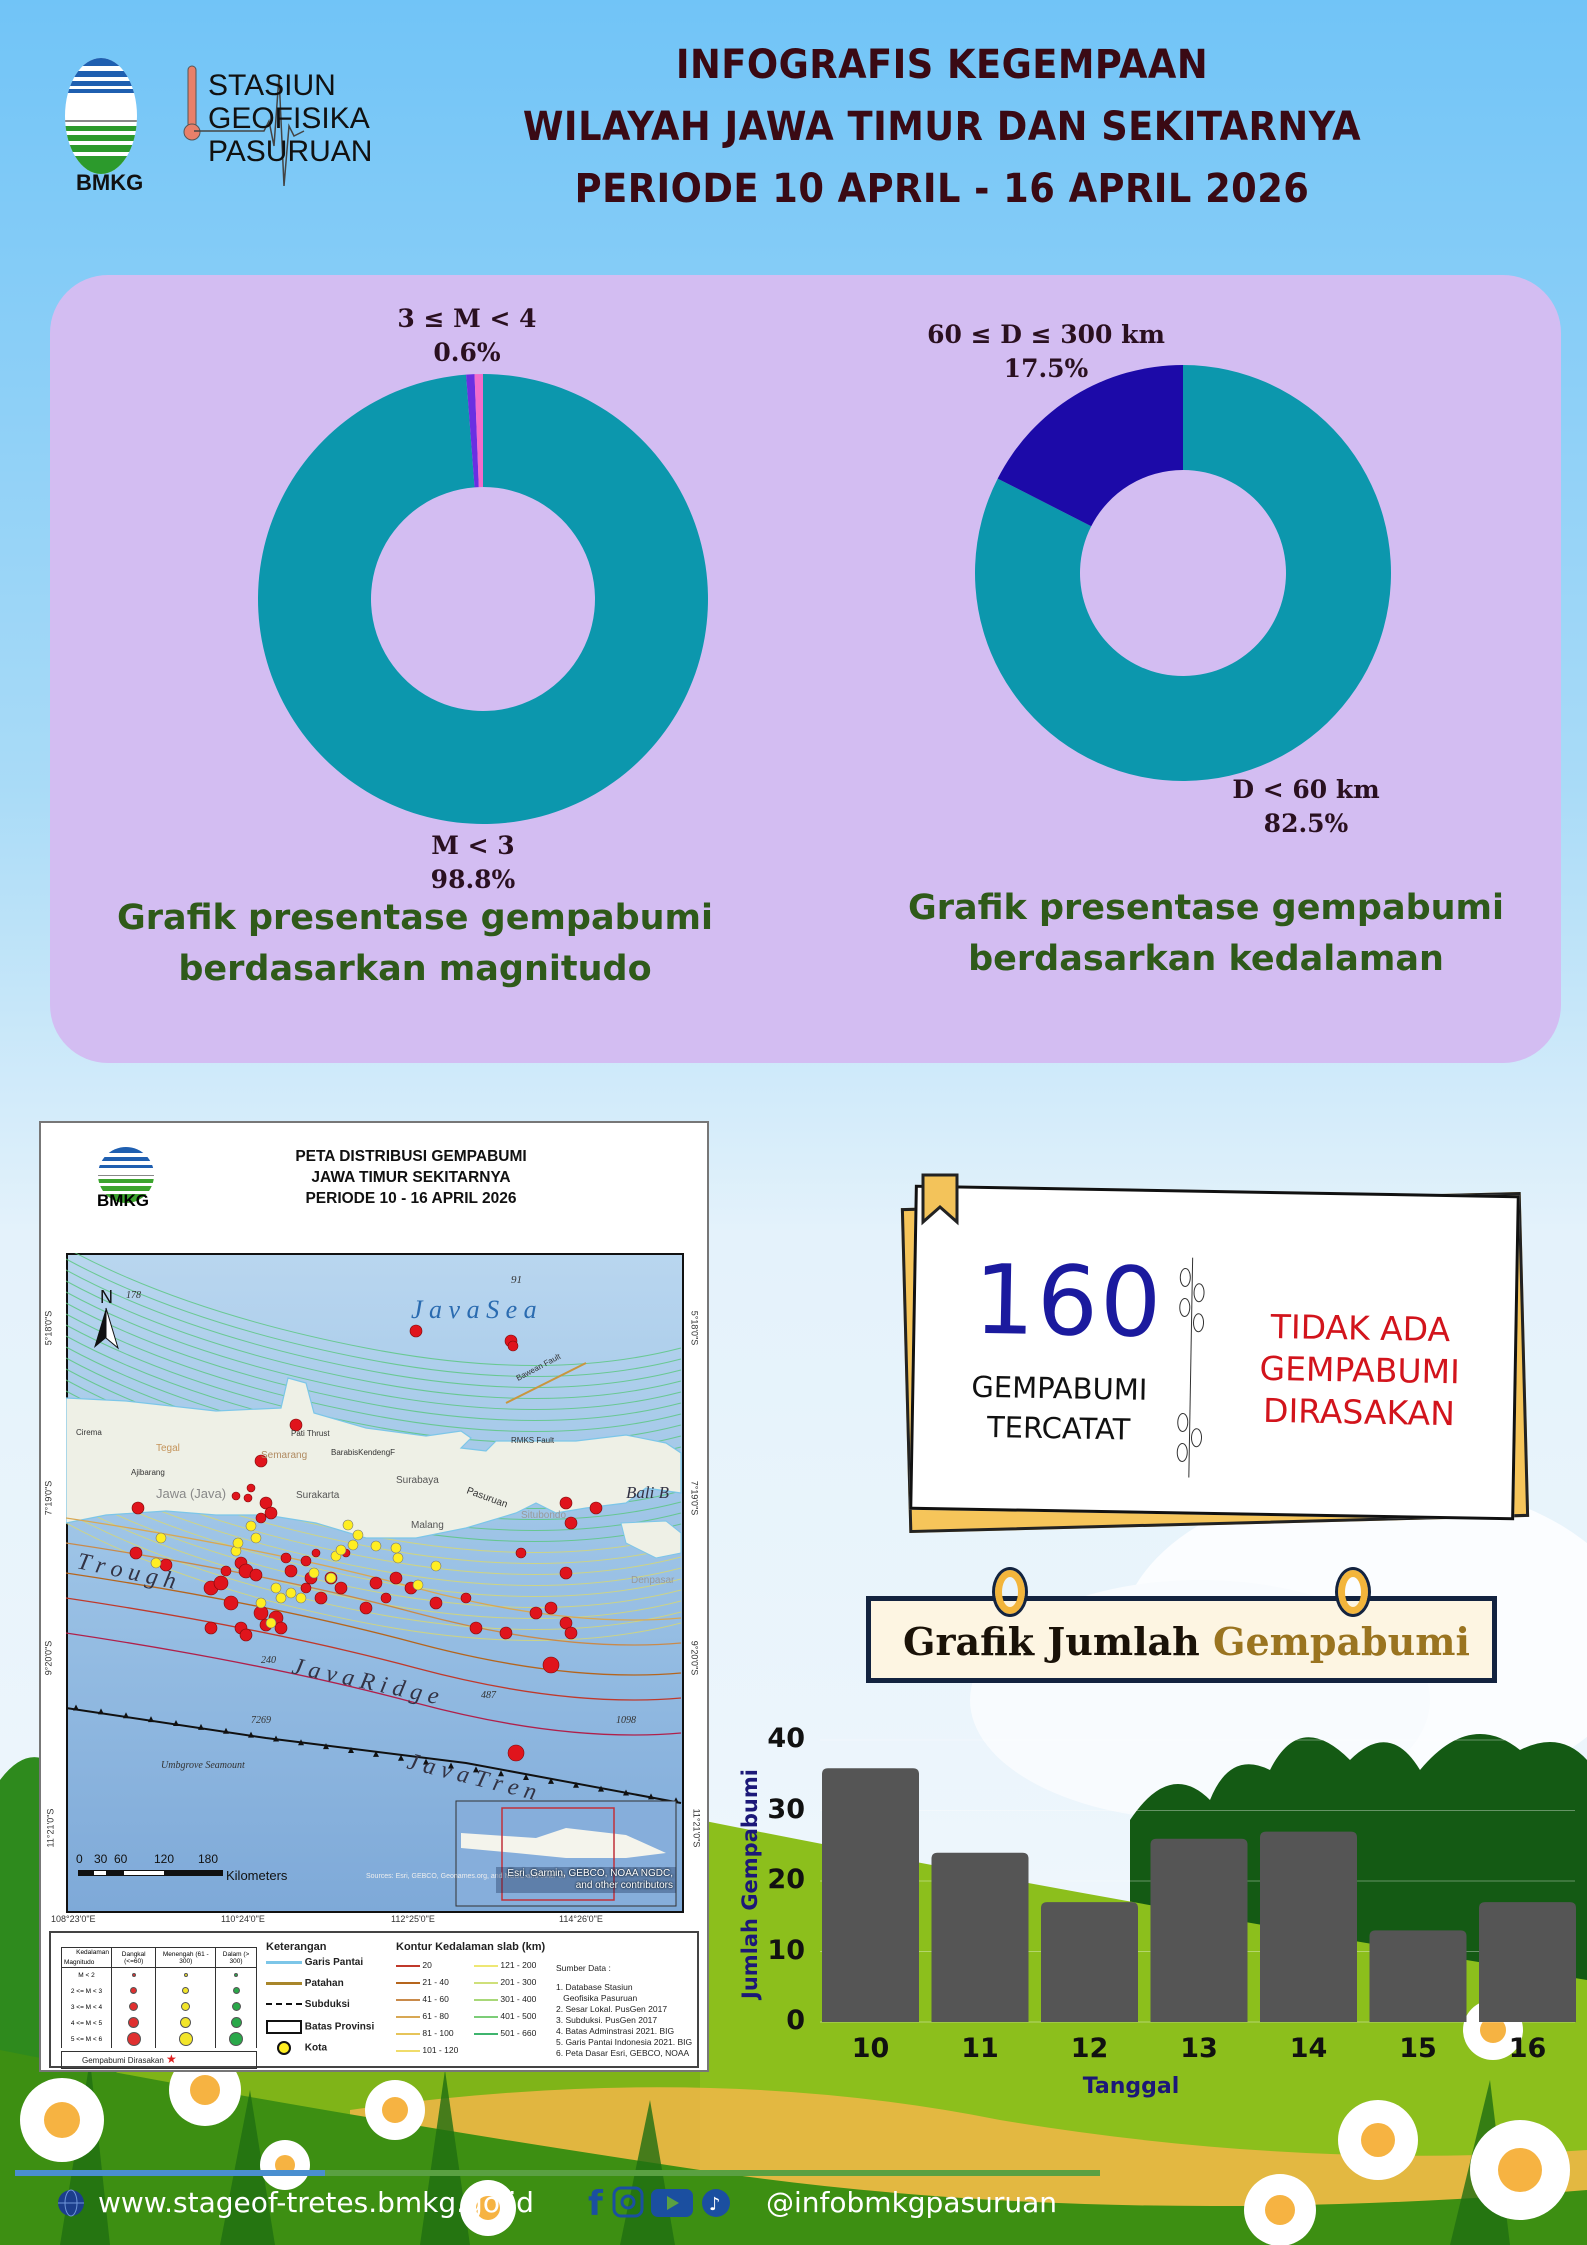 The image size is (1587, 2245). I want to click on svg-text: Kilometers, so click(257, 1875).